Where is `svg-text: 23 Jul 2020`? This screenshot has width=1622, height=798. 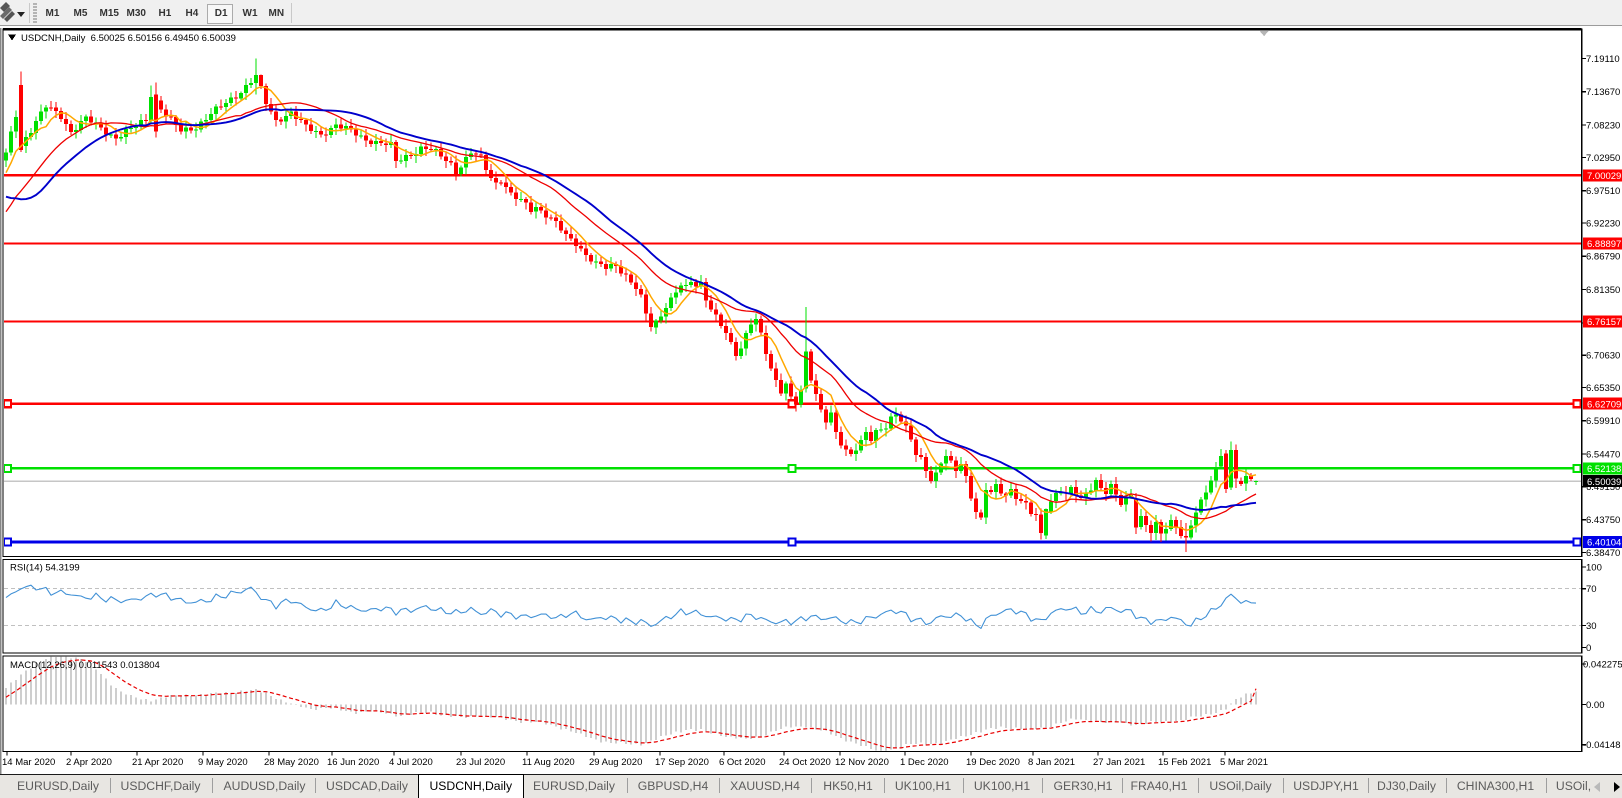 svg-text: 23 Jul 2020 is located at coordinates (480, 762).